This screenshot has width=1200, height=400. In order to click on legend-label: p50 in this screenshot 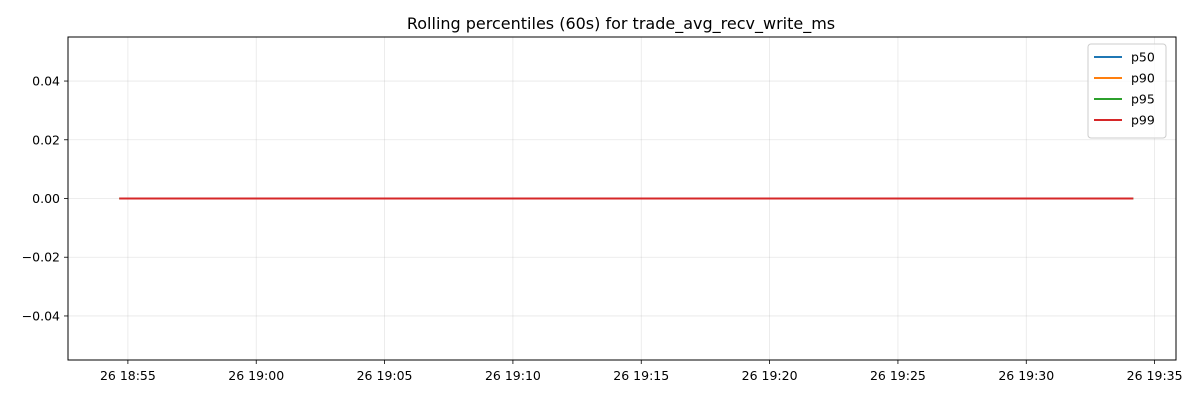, I will do `click(1143, 57)`.